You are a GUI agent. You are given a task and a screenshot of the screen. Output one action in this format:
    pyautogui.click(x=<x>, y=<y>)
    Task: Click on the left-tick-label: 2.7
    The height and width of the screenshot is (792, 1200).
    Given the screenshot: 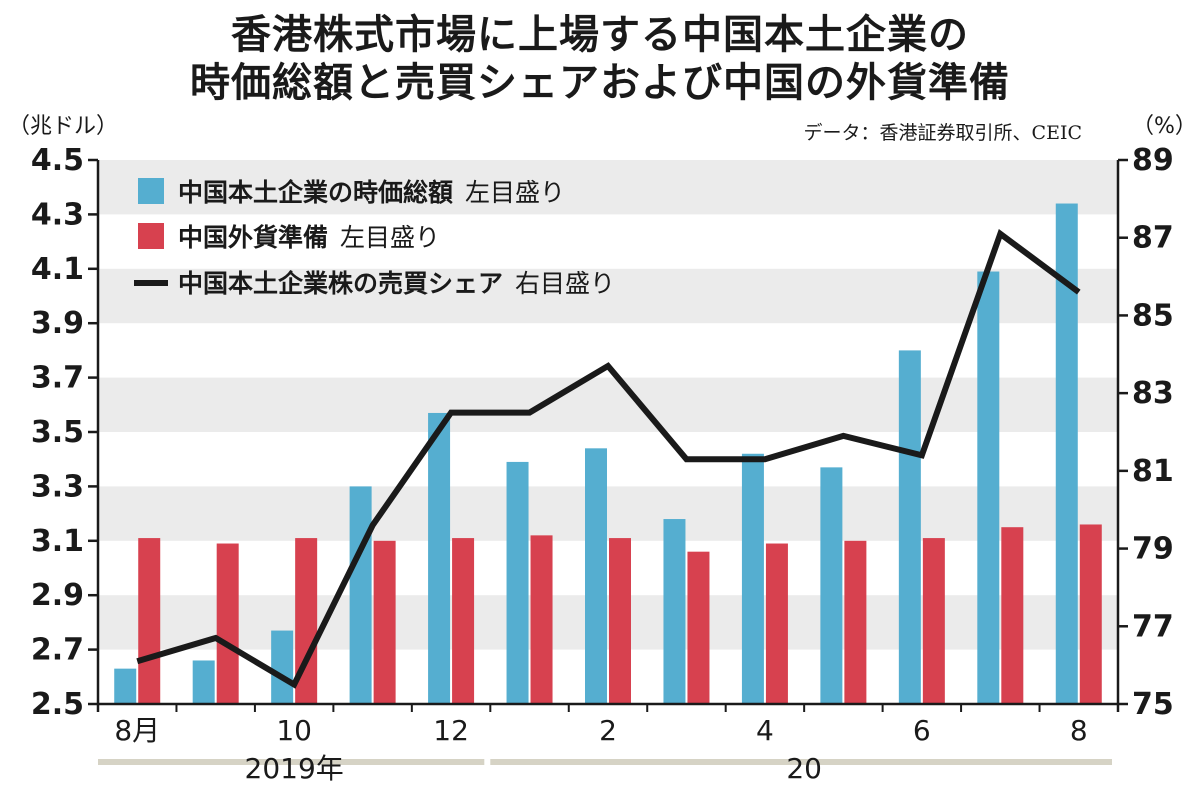 What is the action you would take?
    pyautogui.click(x=57, y=650)
    